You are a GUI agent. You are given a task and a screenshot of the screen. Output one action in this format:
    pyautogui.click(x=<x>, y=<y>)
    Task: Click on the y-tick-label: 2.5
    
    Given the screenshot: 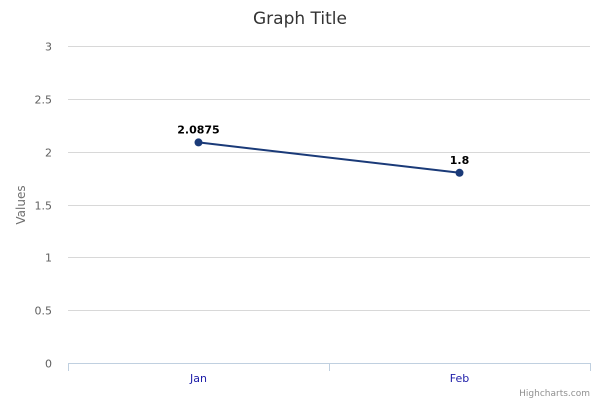 What is the action you would take?
    pyautogui.click(x=44, y=100)
    